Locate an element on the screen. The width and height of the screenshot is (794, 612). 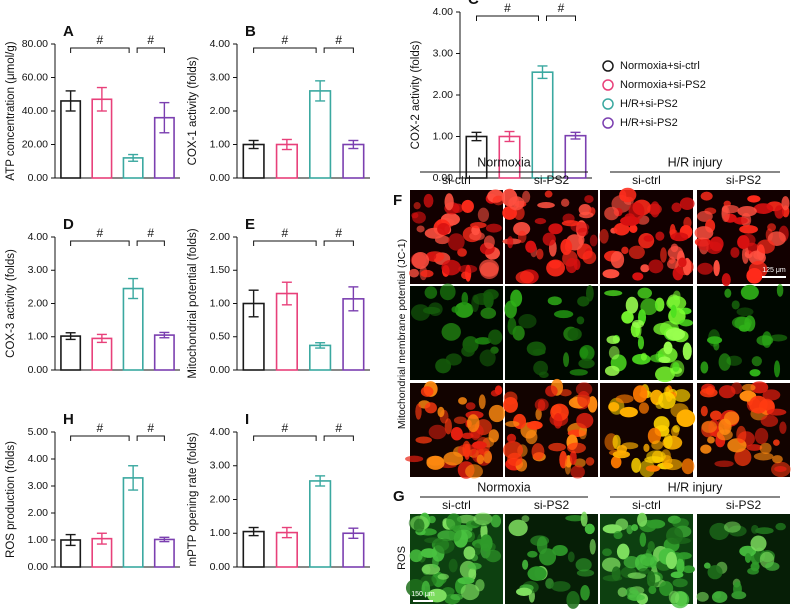
y-tick-label: 80.00 is located at coordinates (35, 44).